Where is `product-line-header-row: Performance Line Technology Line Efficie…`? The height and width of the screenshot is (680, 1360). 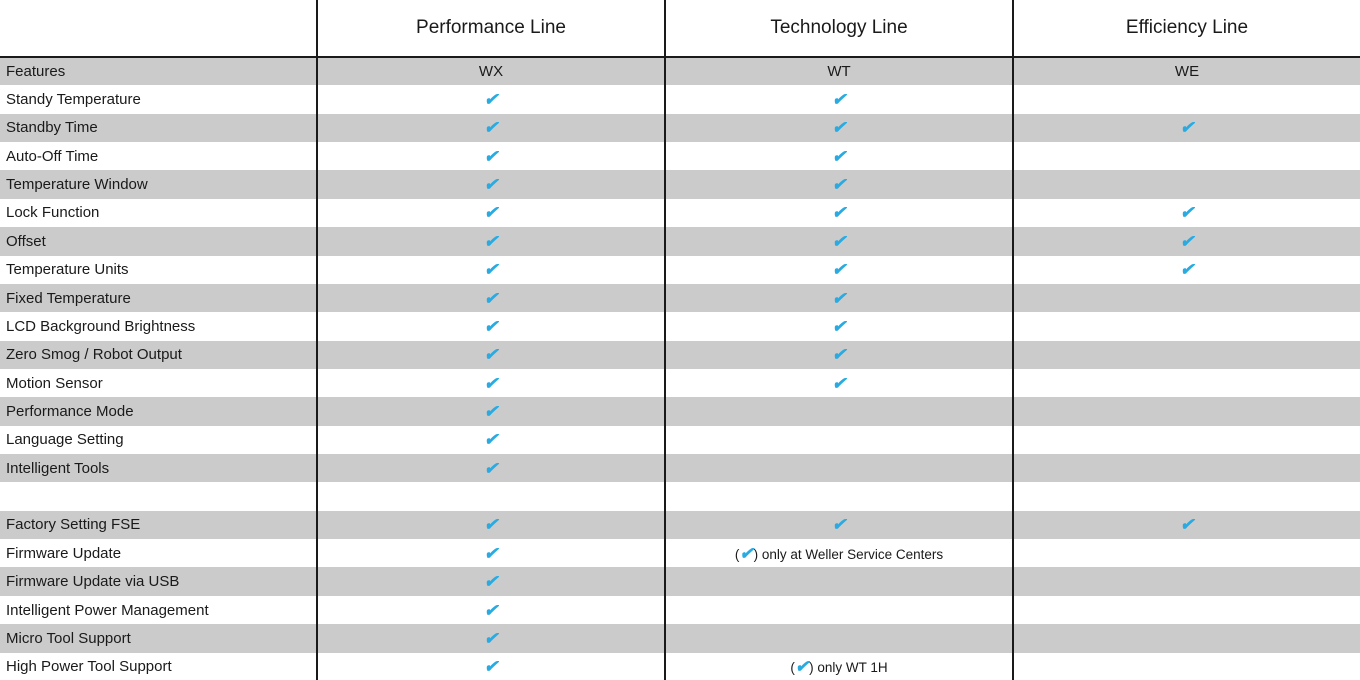
product-line-header-row: Performance Line Technology Line Efficie… is located at coordinates (680, 29).